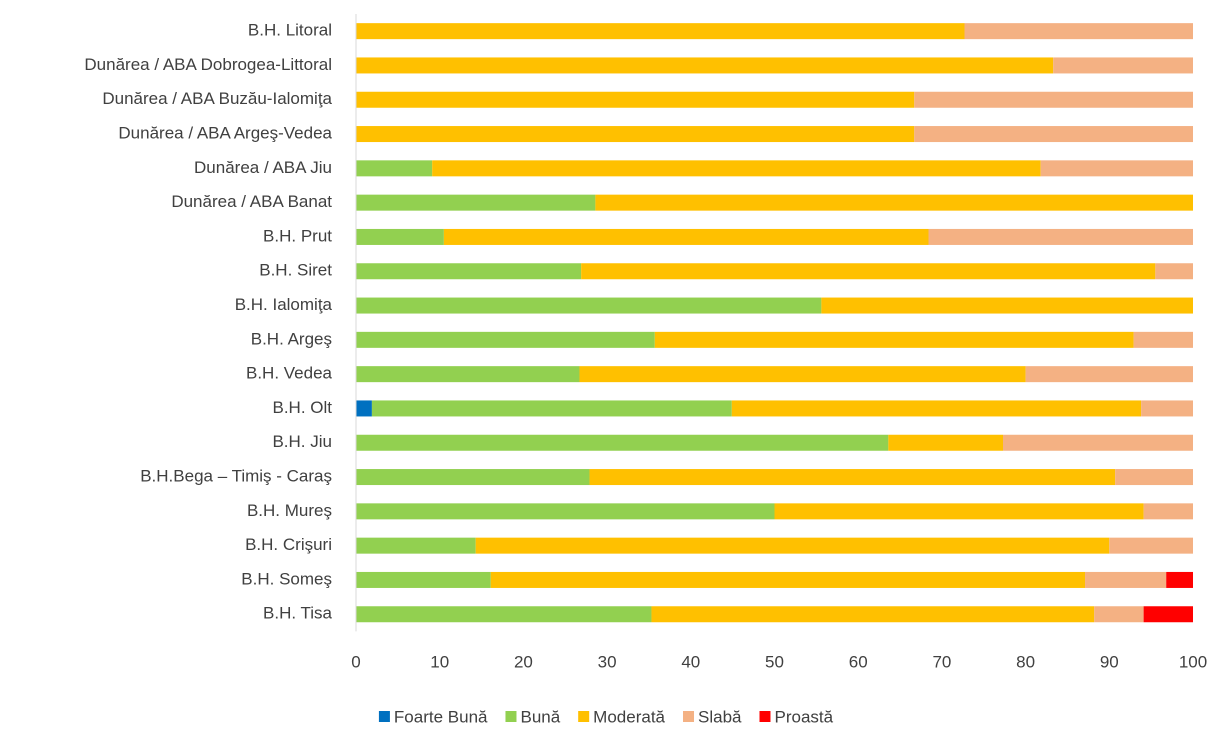 This screenshot has height=731, width=1212. What do you see at coordinates (720, 716) in the screenshot?
I see `legend-label: Slabă` at bounding box center [720, 716].